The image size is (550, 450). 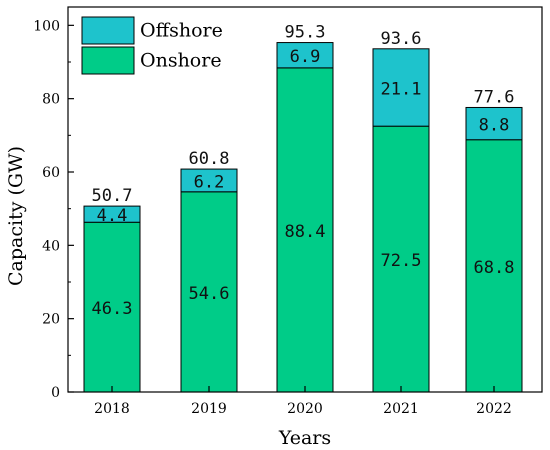 What do you see at coordinates (108, 30) in the screenshot?
I see `legend-swatch-offshore` at bounding box center [108, 30].